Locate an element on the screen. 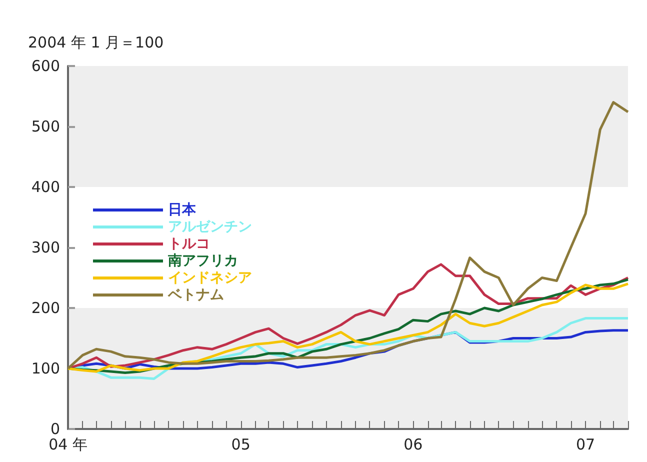 Image resolution: width=647 pixels, height=462 pixels. legend-label: ベトナム is located at coordinates (195, 295).